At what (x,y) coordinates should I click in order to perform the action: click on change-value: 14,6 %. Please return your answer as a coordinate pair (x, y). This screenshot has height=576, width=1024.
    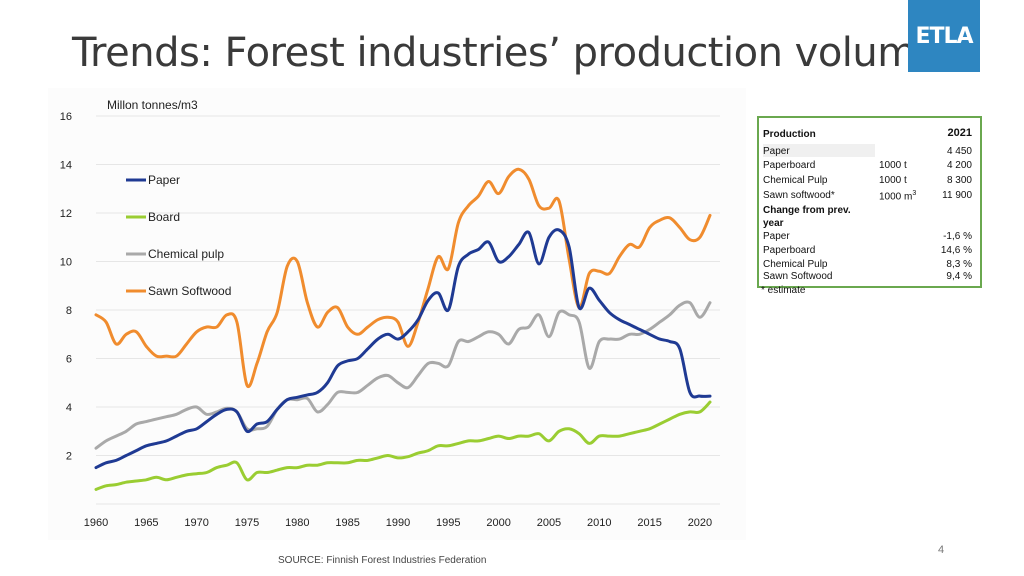
    Looking at the image, I should click on (956, 250).